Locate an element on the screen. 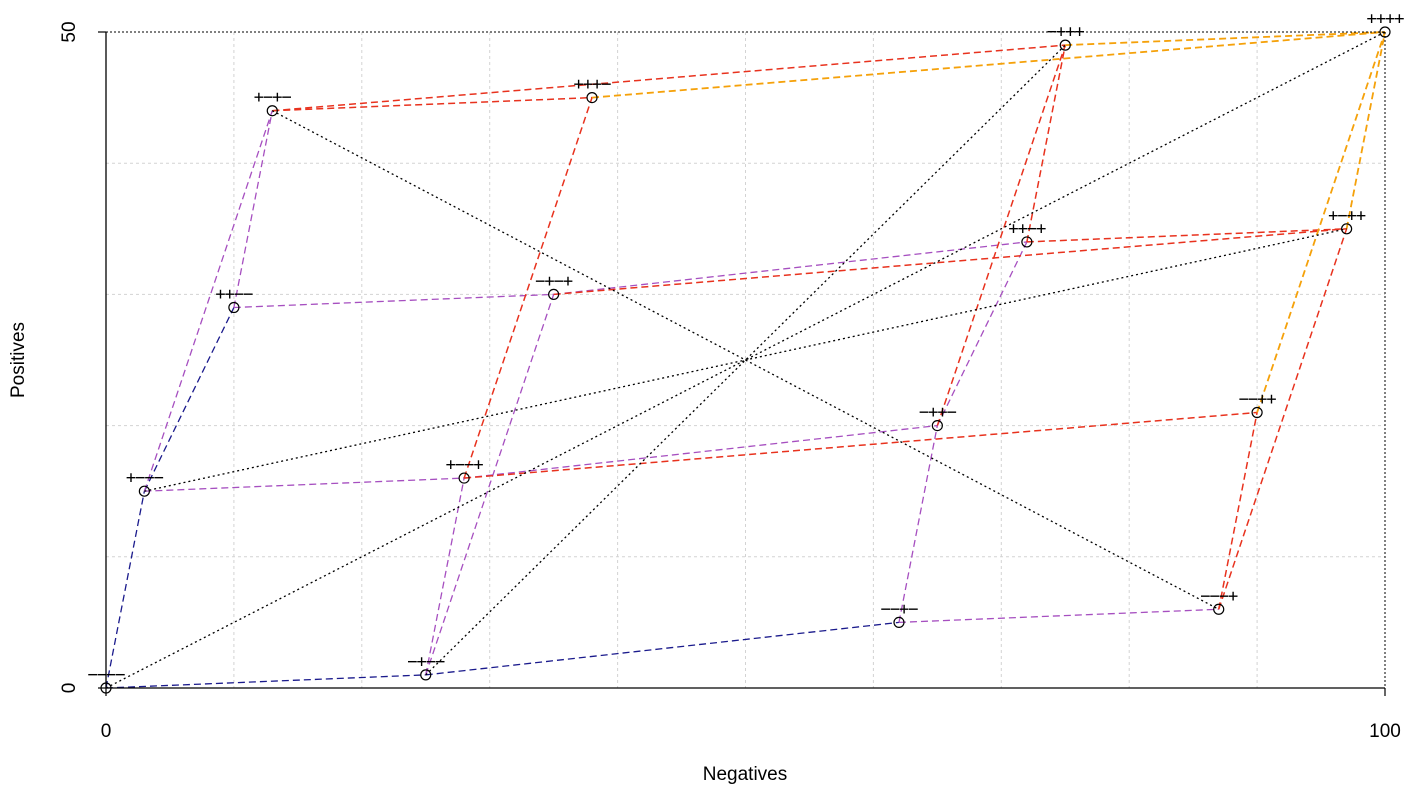 The width and height of the screenshot is (1427, 796). point-label: −−++ is located at coordinates (1258, 399).